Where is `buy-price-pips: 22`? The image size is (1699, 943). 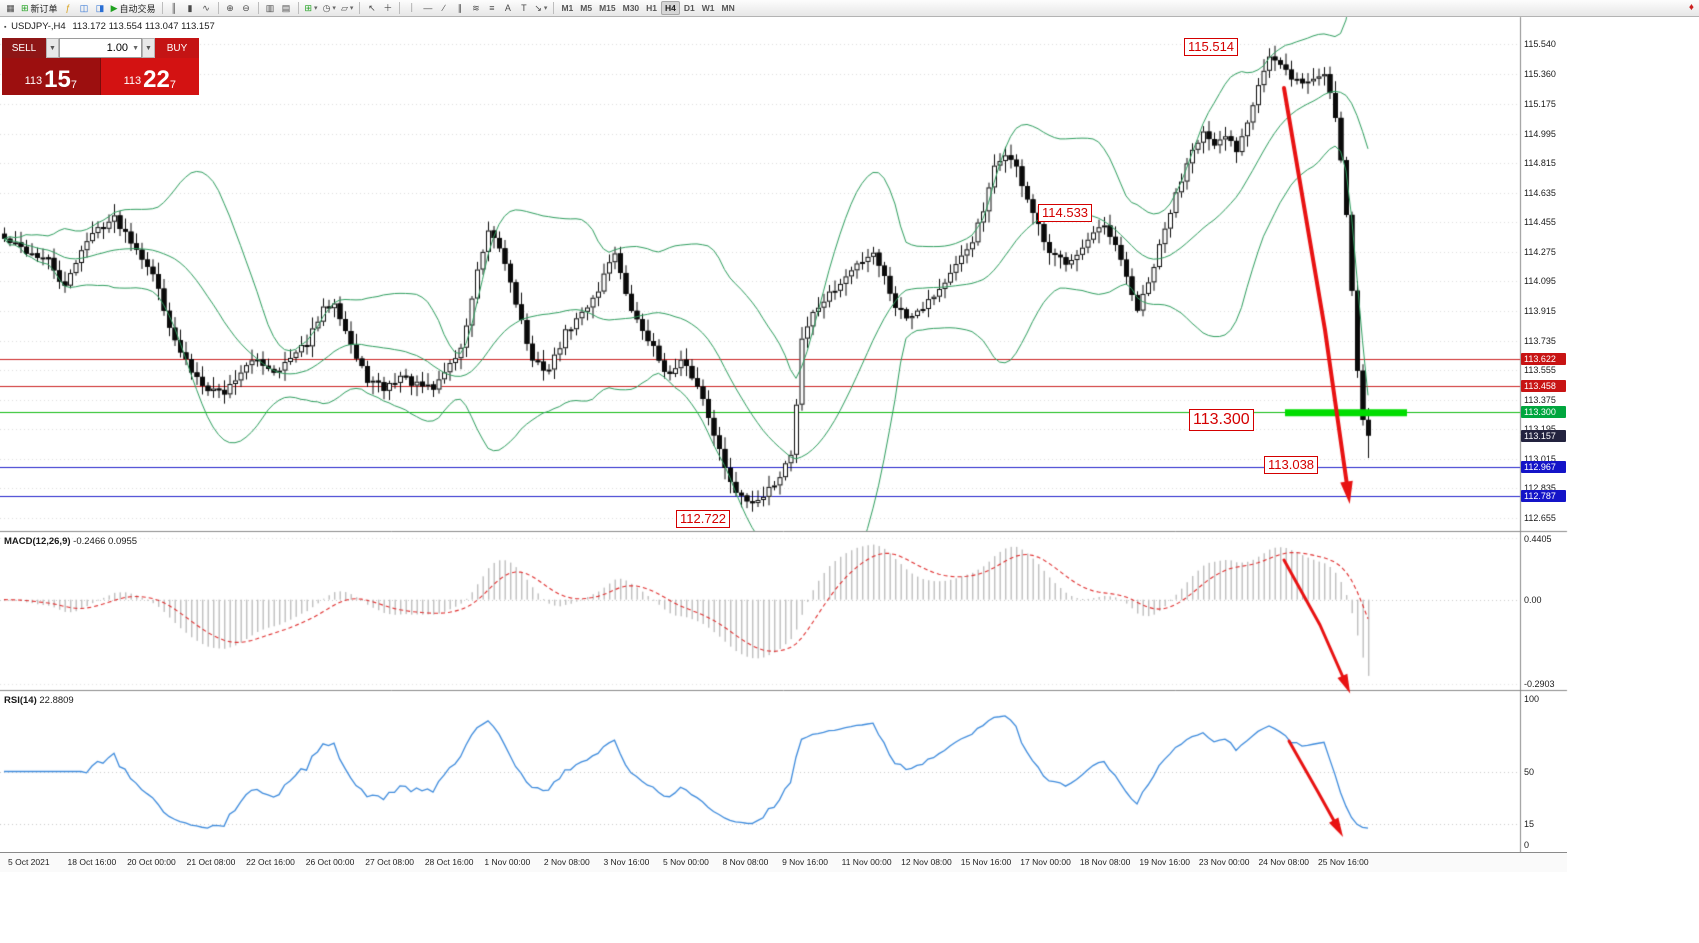
buy-price-pips: 22 is located at coordinates (156, 79).